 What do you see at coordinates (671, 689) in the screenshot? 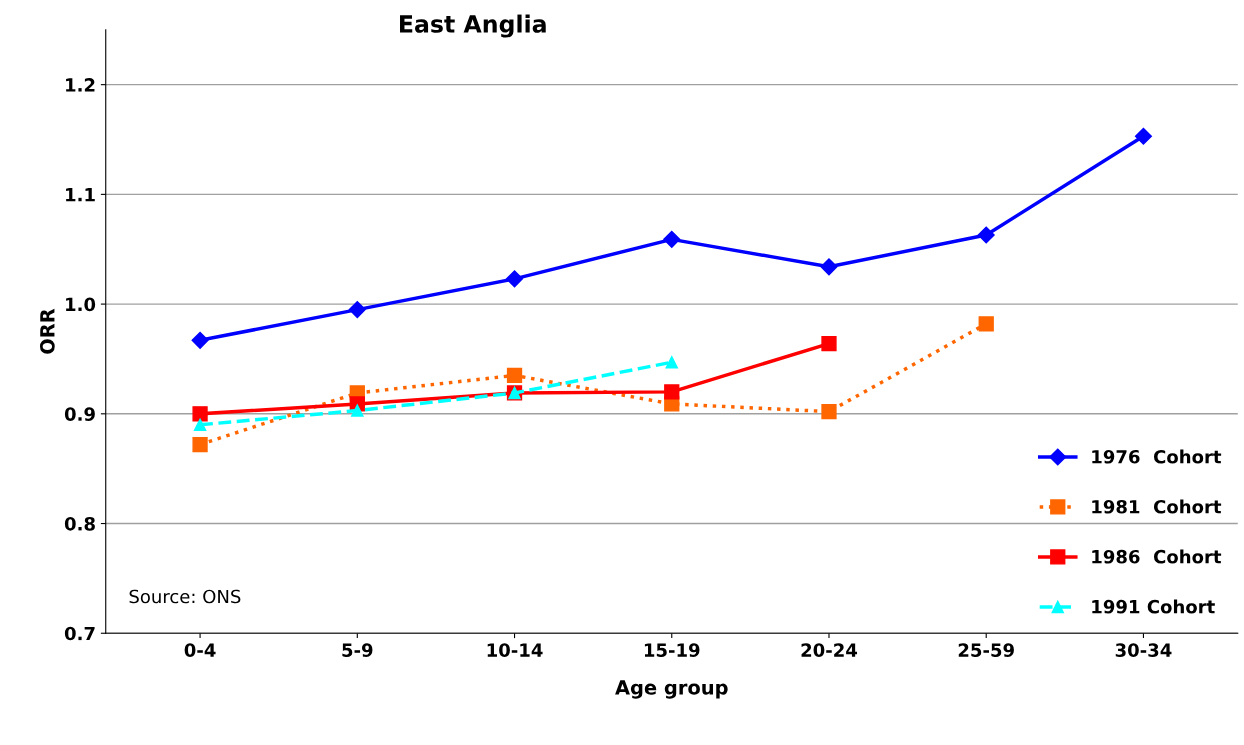
I see `x-axis-title: Age group` at bounding box center [671, 689].